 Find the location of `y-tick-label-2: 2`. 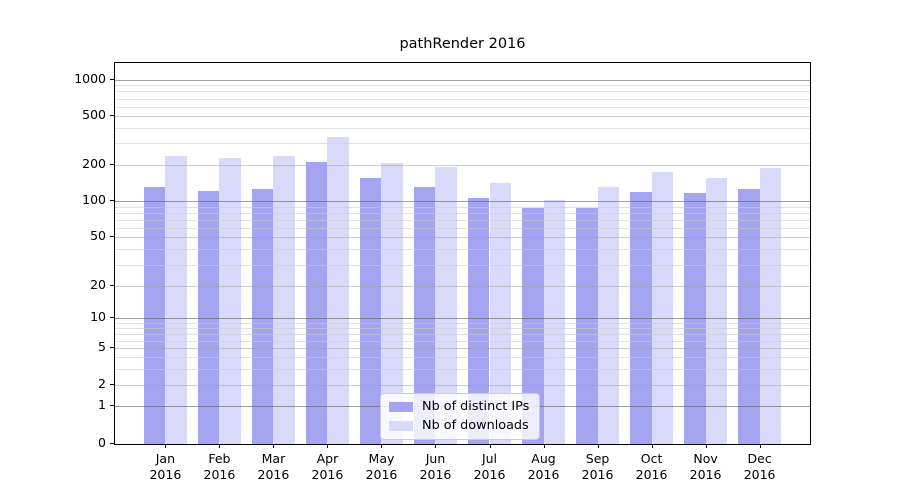

y-tick-label-2: 2 is located at coordinates (102, 383).